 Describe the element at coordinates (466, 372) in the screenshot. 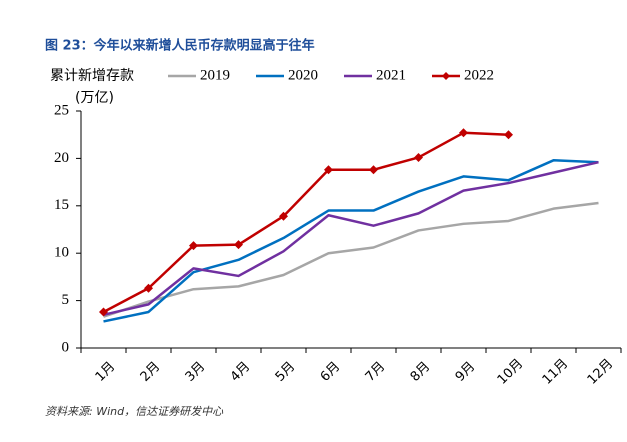

I see `x-tick-label: 9月` at that location.